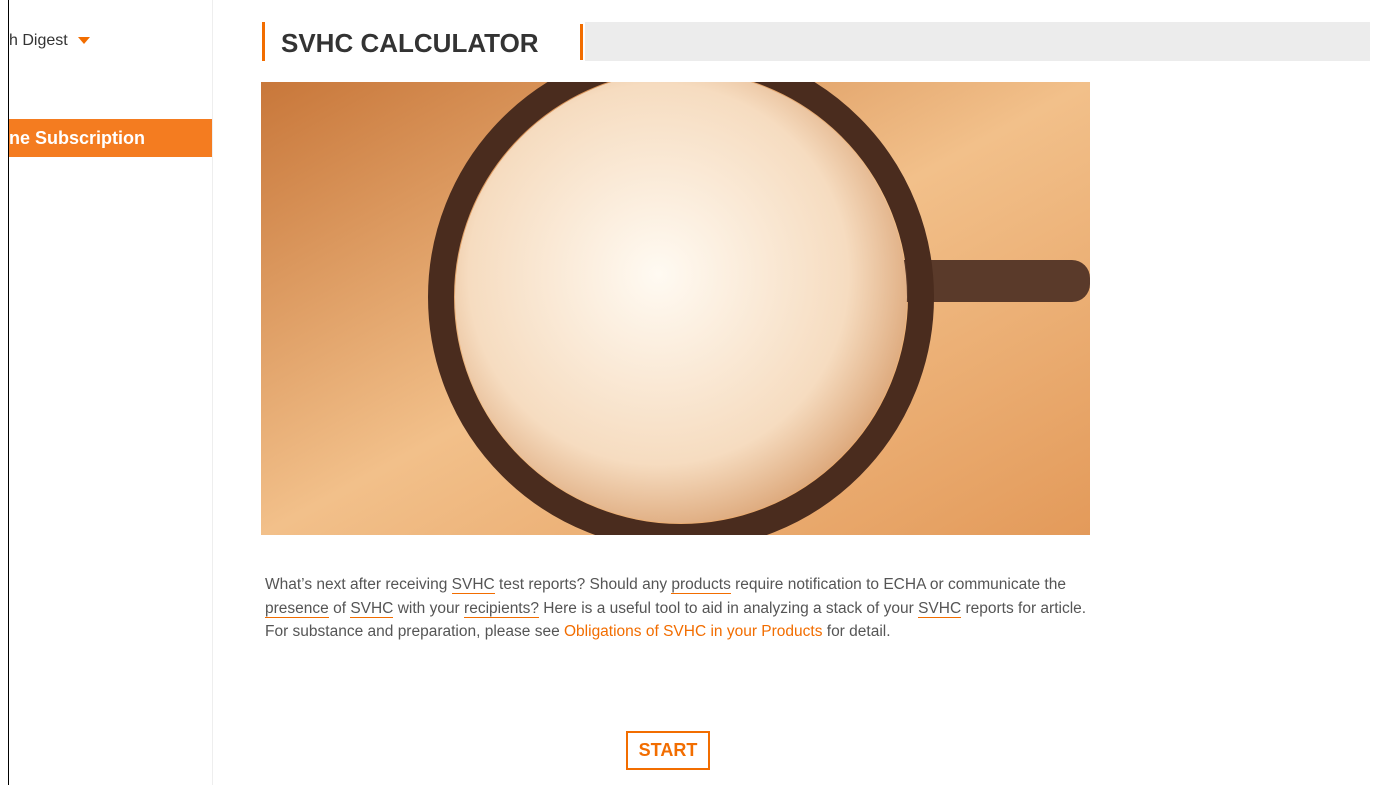  I want to click on title-accent, so click(581, 42).